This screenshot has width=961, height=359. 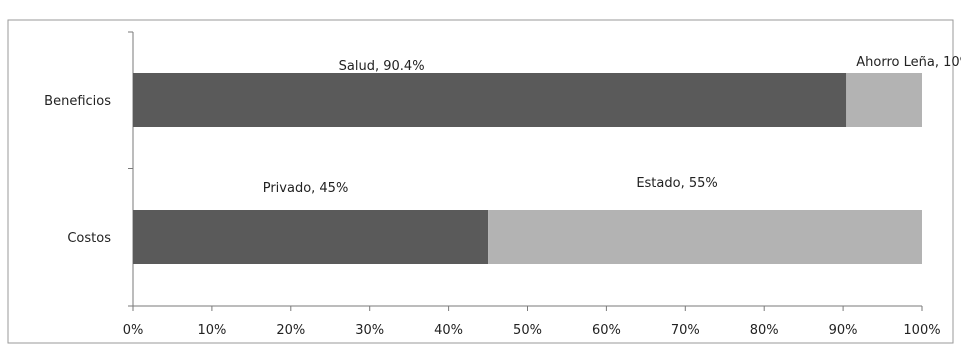 What do you see at coordinates (77, 101) in the screenshot?
I see `category-label-beneficios: Beneficios` at bounding box center [77, 101].